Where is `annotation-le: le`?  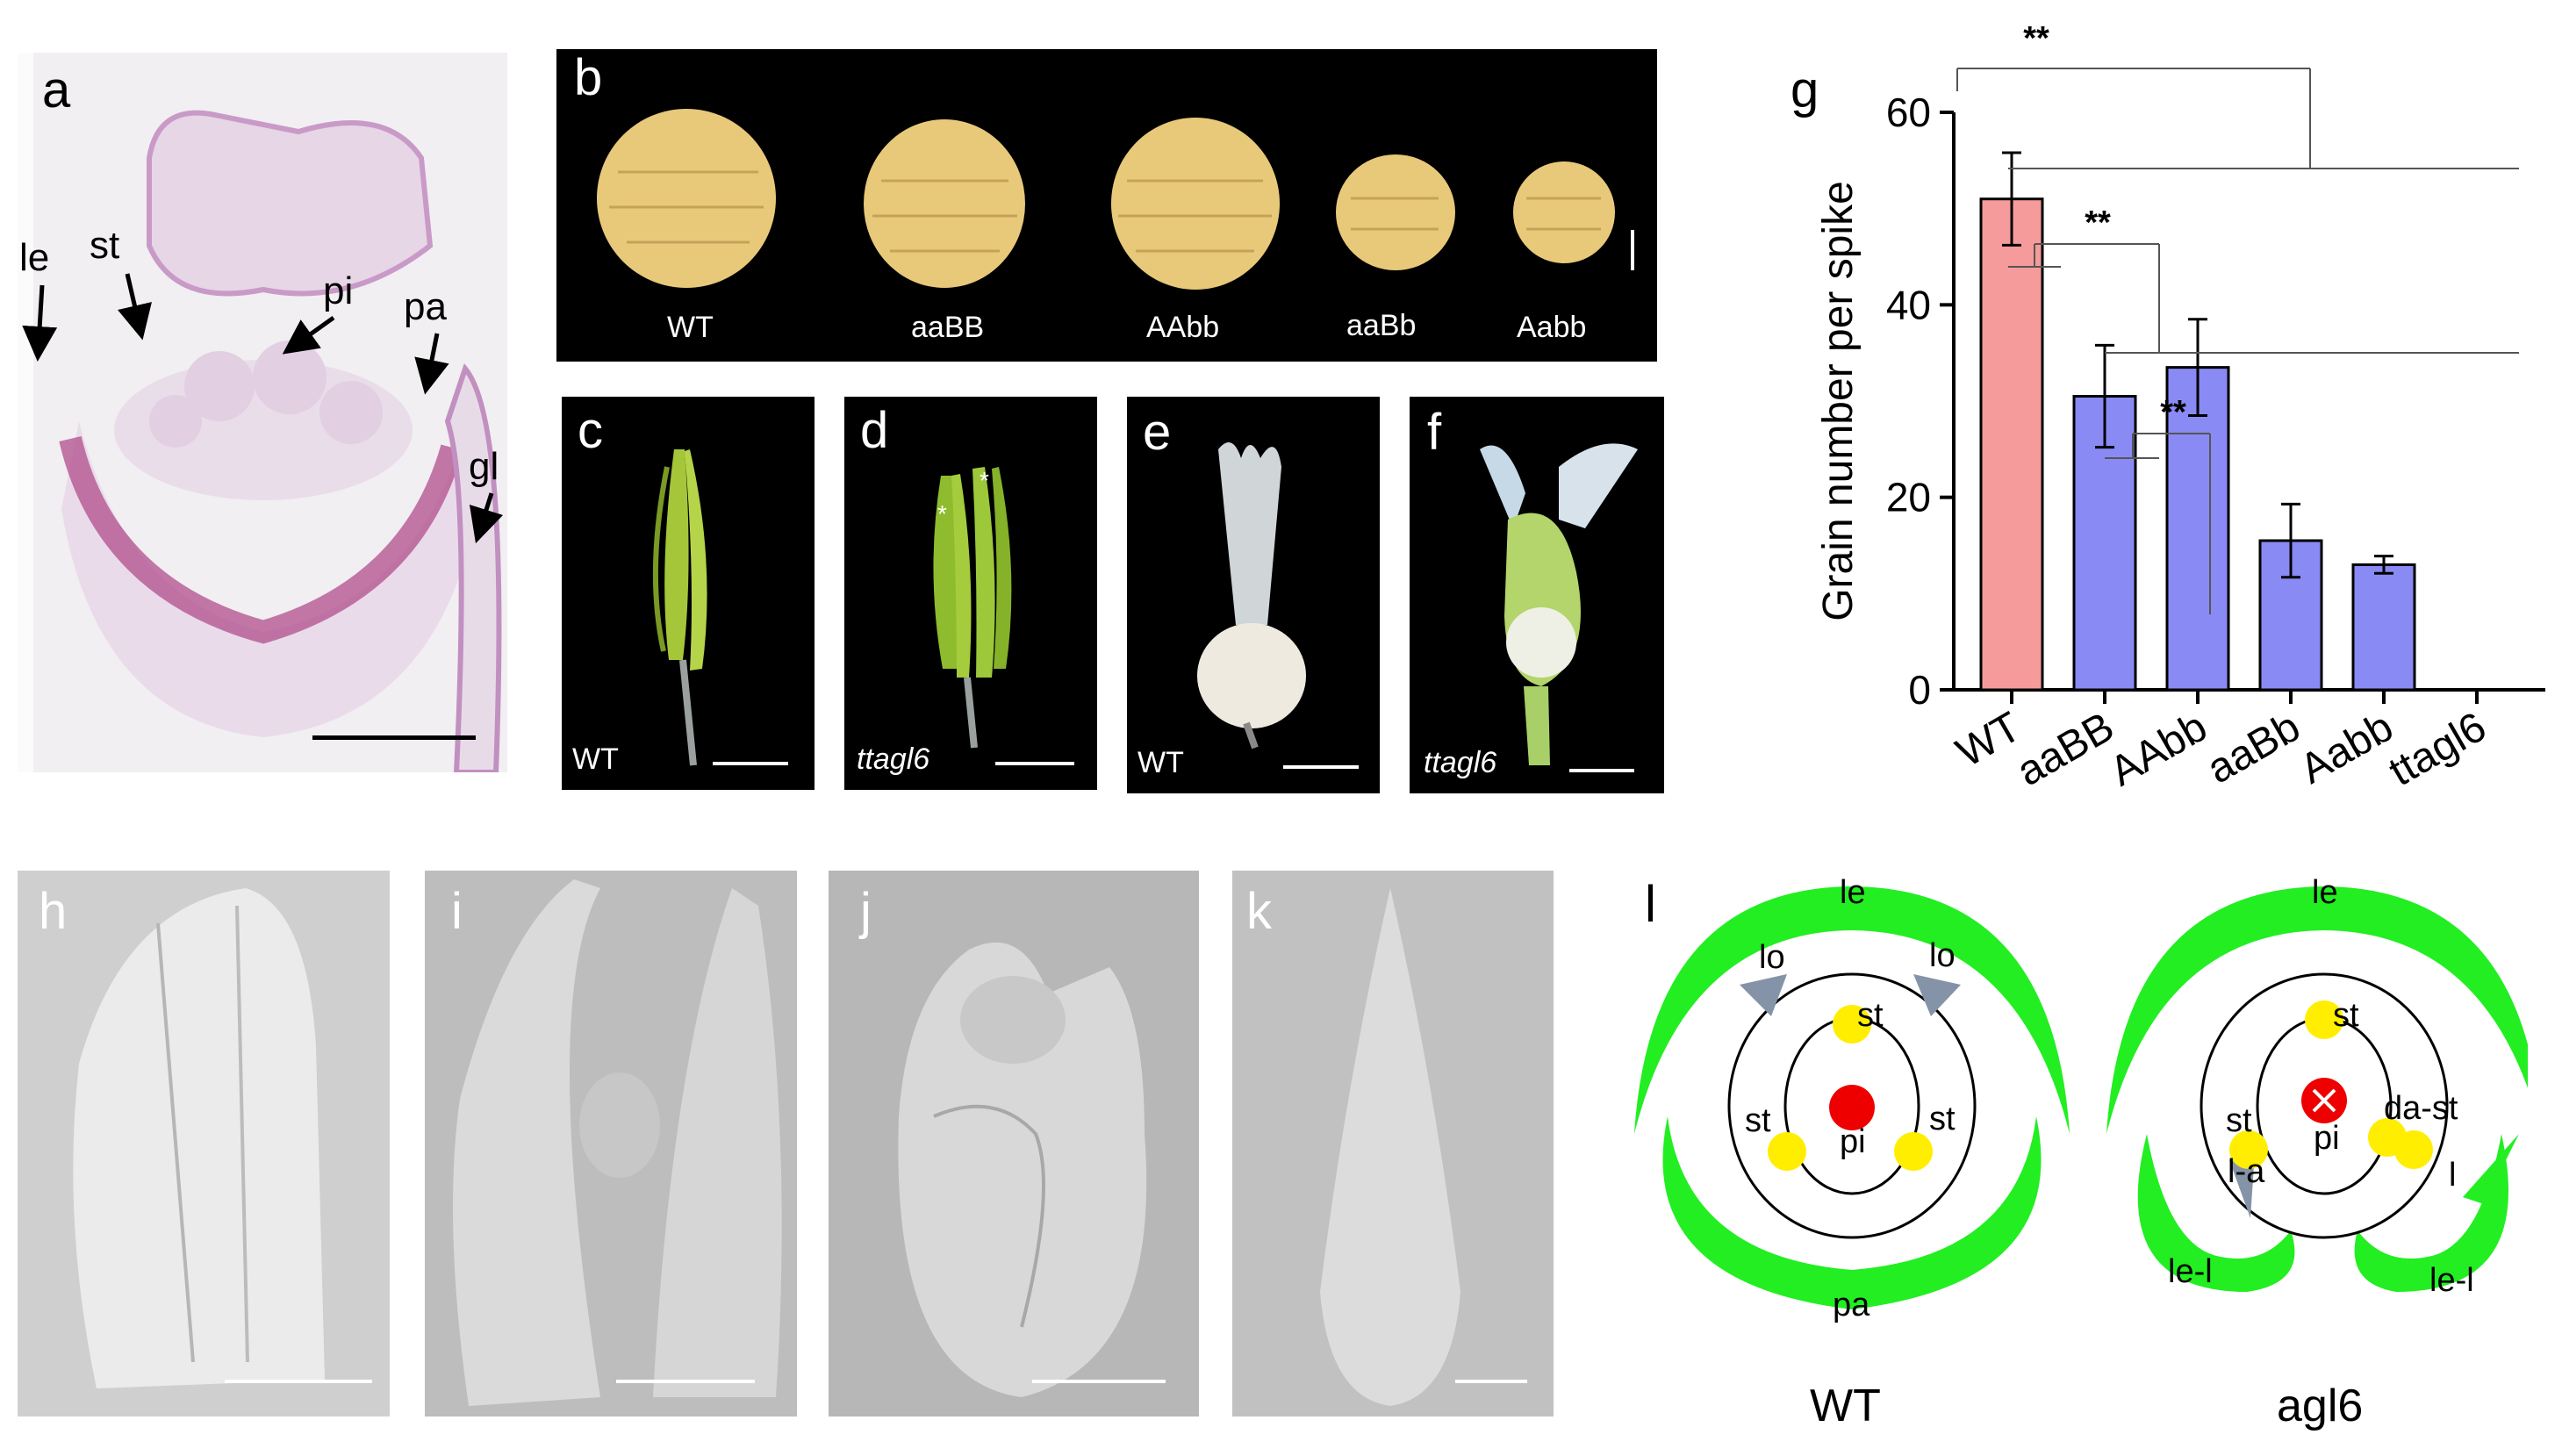 annotation-le: le is located at coordinates (34, 257).